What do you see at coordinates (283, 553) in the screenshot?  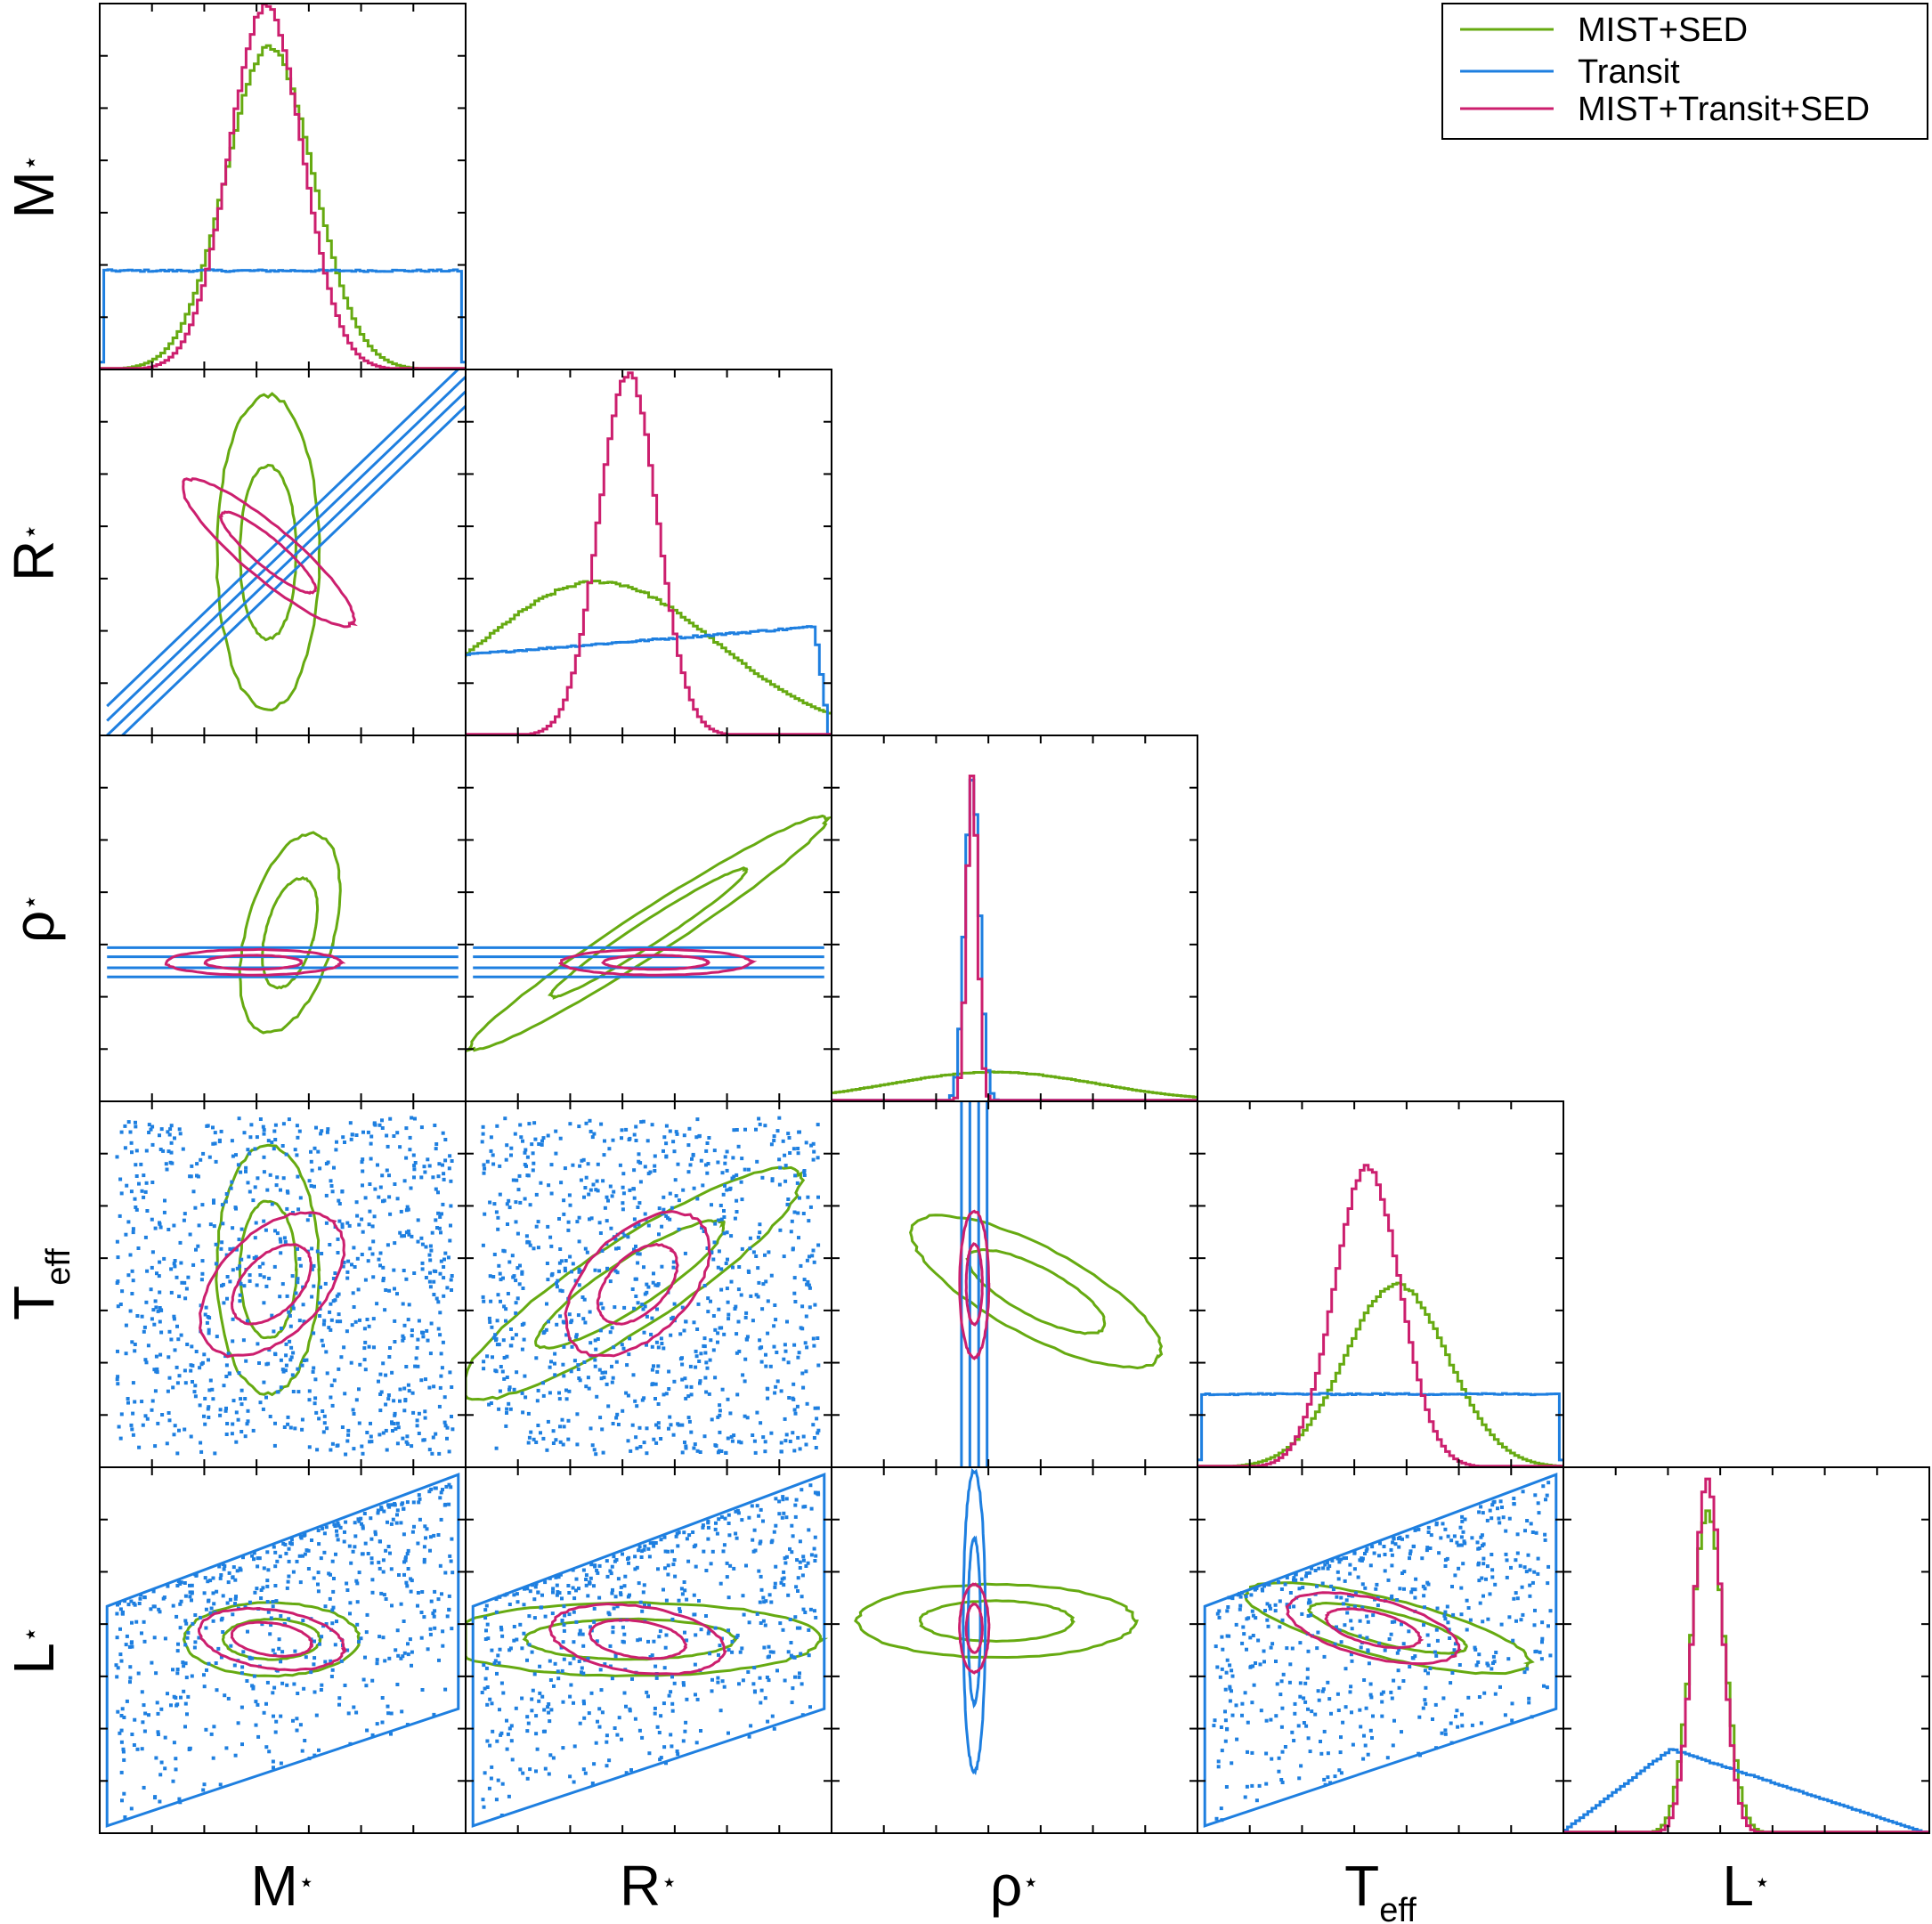 I see `panel-mass-radius` at bounding box center [283, 553].